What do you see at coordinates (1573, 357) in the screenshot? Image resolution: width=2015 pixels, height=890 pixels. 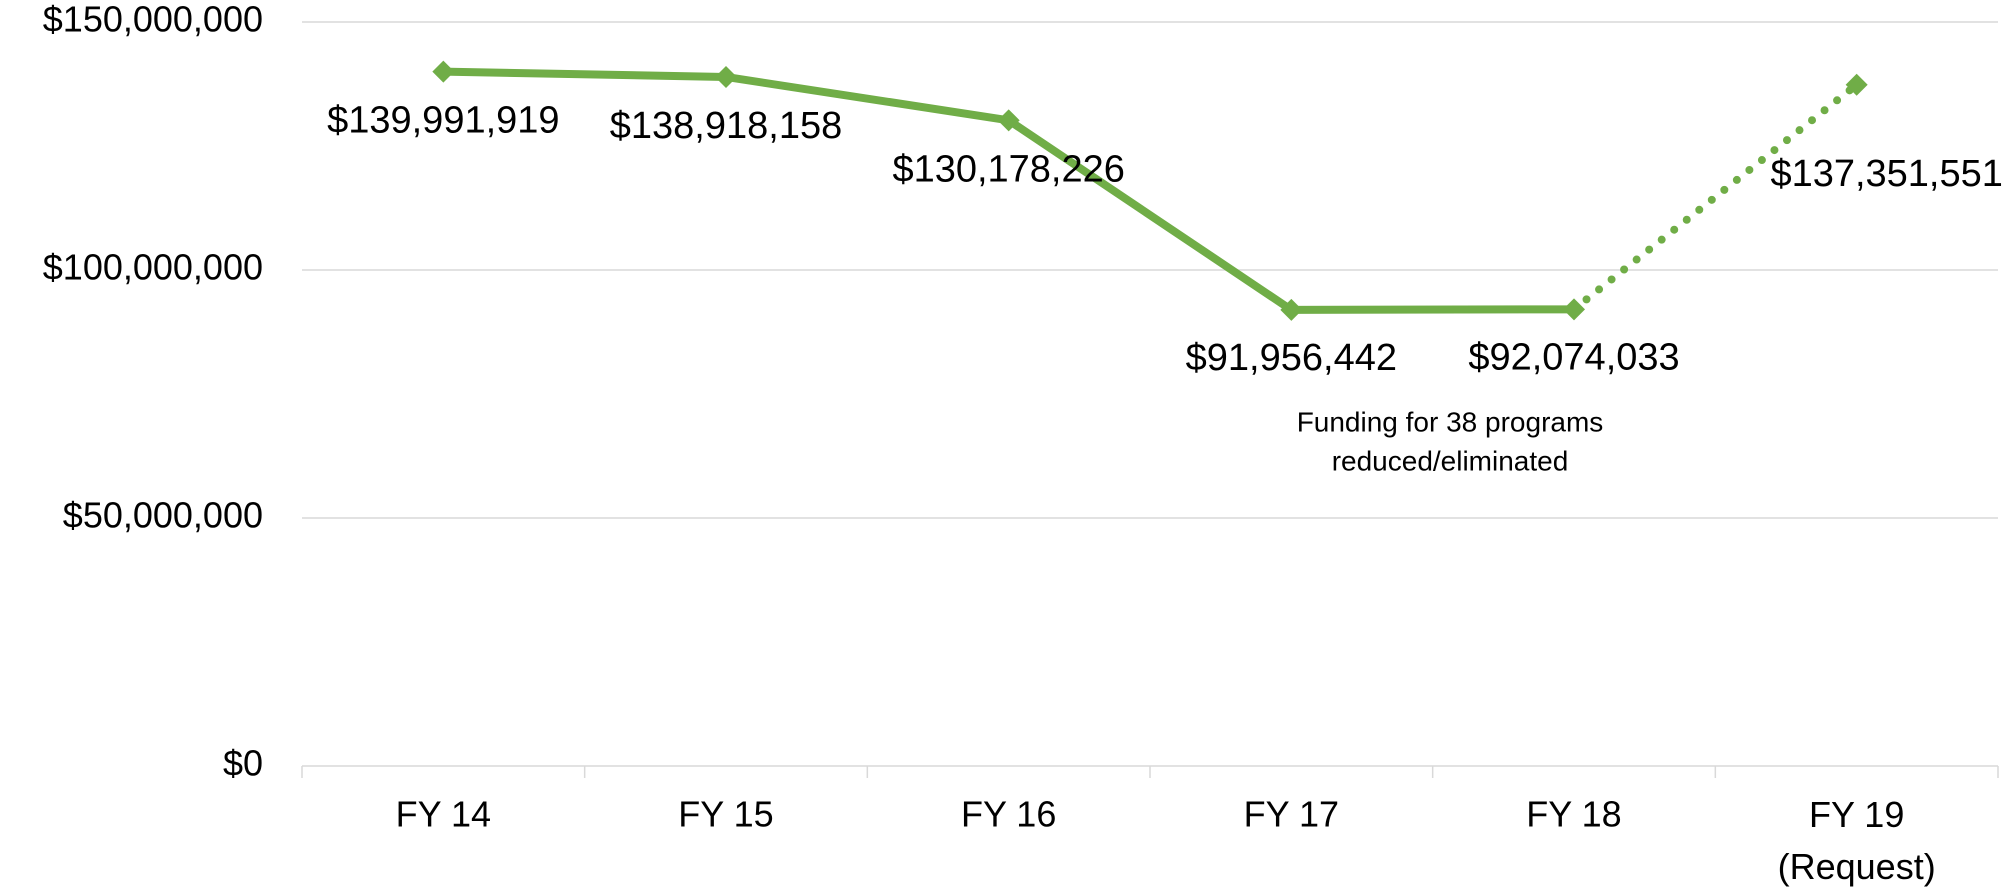 I see `data-label: $92,074,033` at bounding box center [1573, 357].